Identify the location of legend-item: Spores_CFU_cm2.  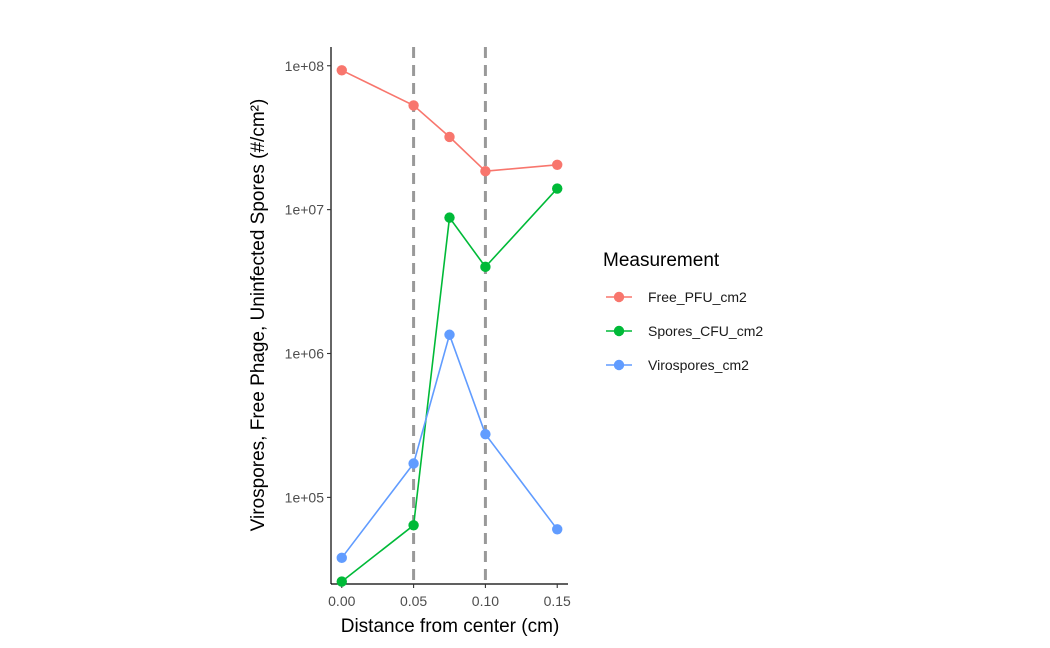
(684, 331).